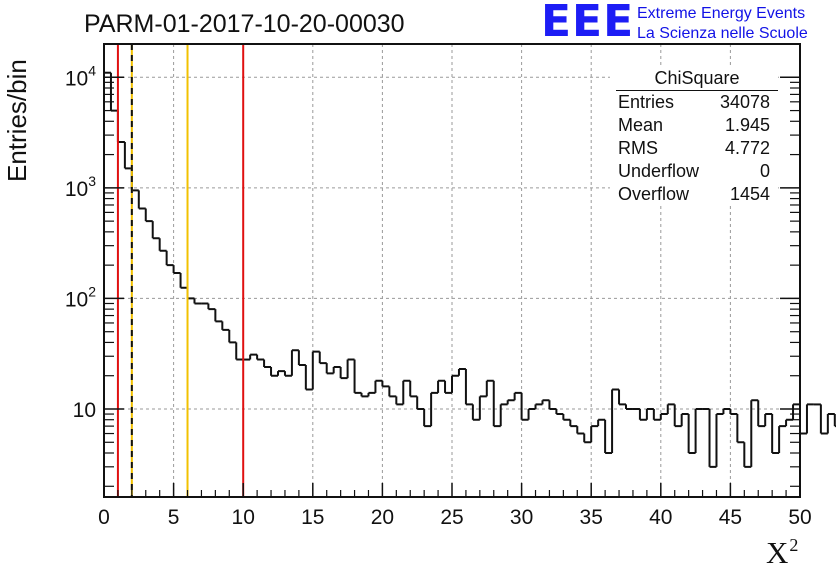 This screenshot has height=572, width=836. What do you see at coordinates (521, 517) in the screenshot?
I see `x-tick-label: 30` at bounding box center [521, 517].